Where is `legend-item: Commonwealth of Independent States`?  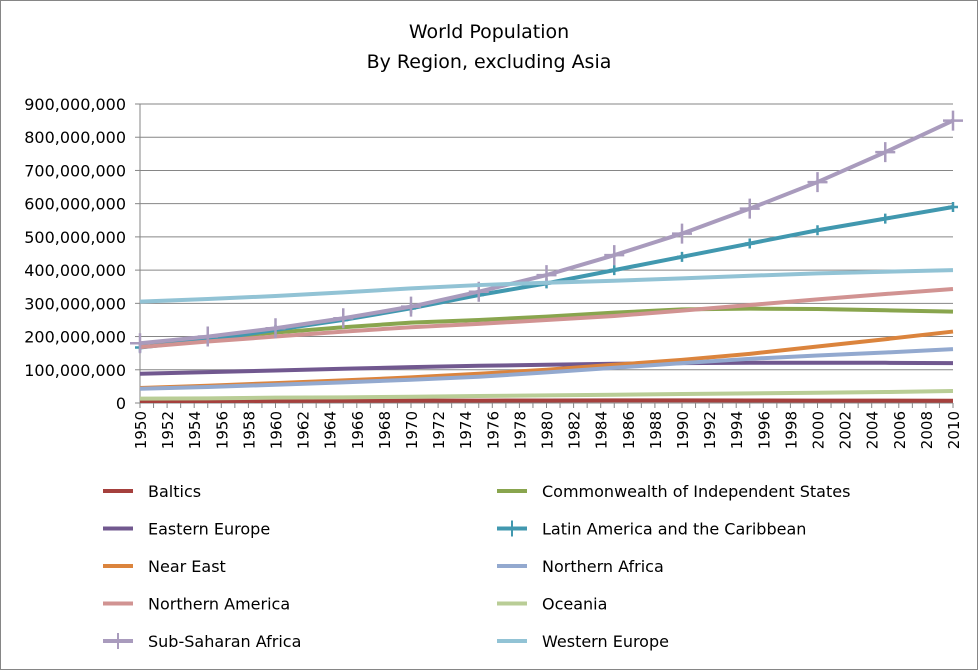
legend-item: Commonwealth of Independent States is located at coordinates (673, 491).